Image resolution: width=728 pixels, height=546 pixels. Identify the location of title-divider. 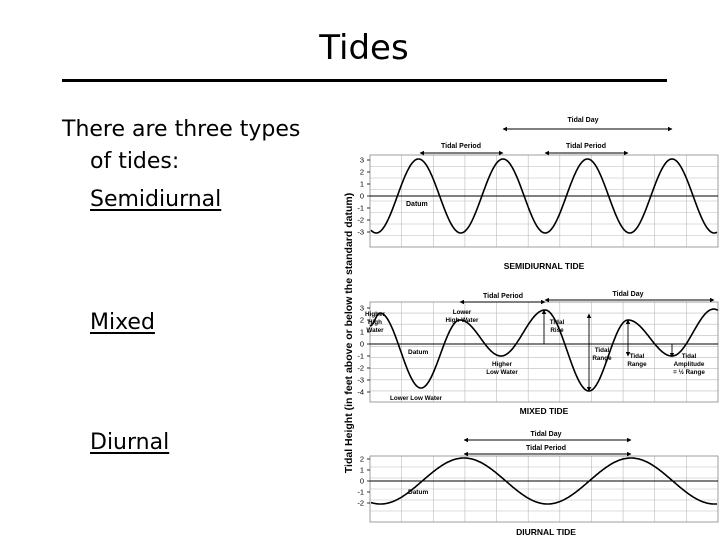
(364, 80).